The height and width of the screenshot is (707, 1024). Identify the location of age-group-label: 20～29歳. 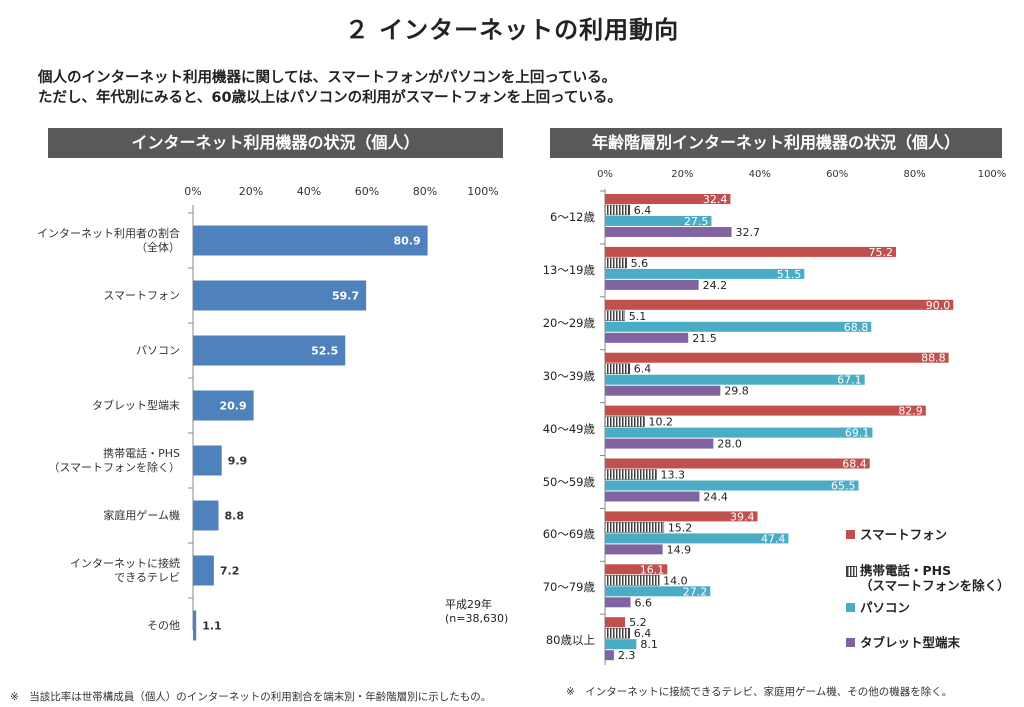
(568, 322).